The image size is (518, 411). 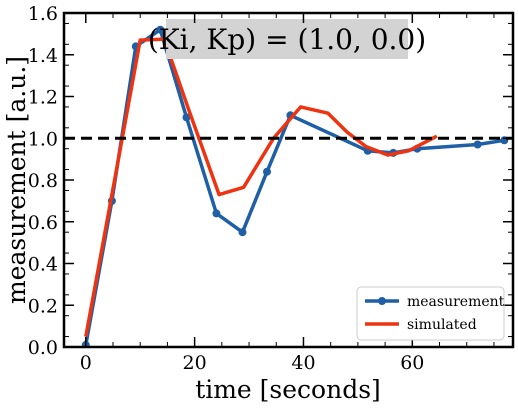 I want to click on y-axis-title: measurement [a.u.], so click(x=16, y=180).